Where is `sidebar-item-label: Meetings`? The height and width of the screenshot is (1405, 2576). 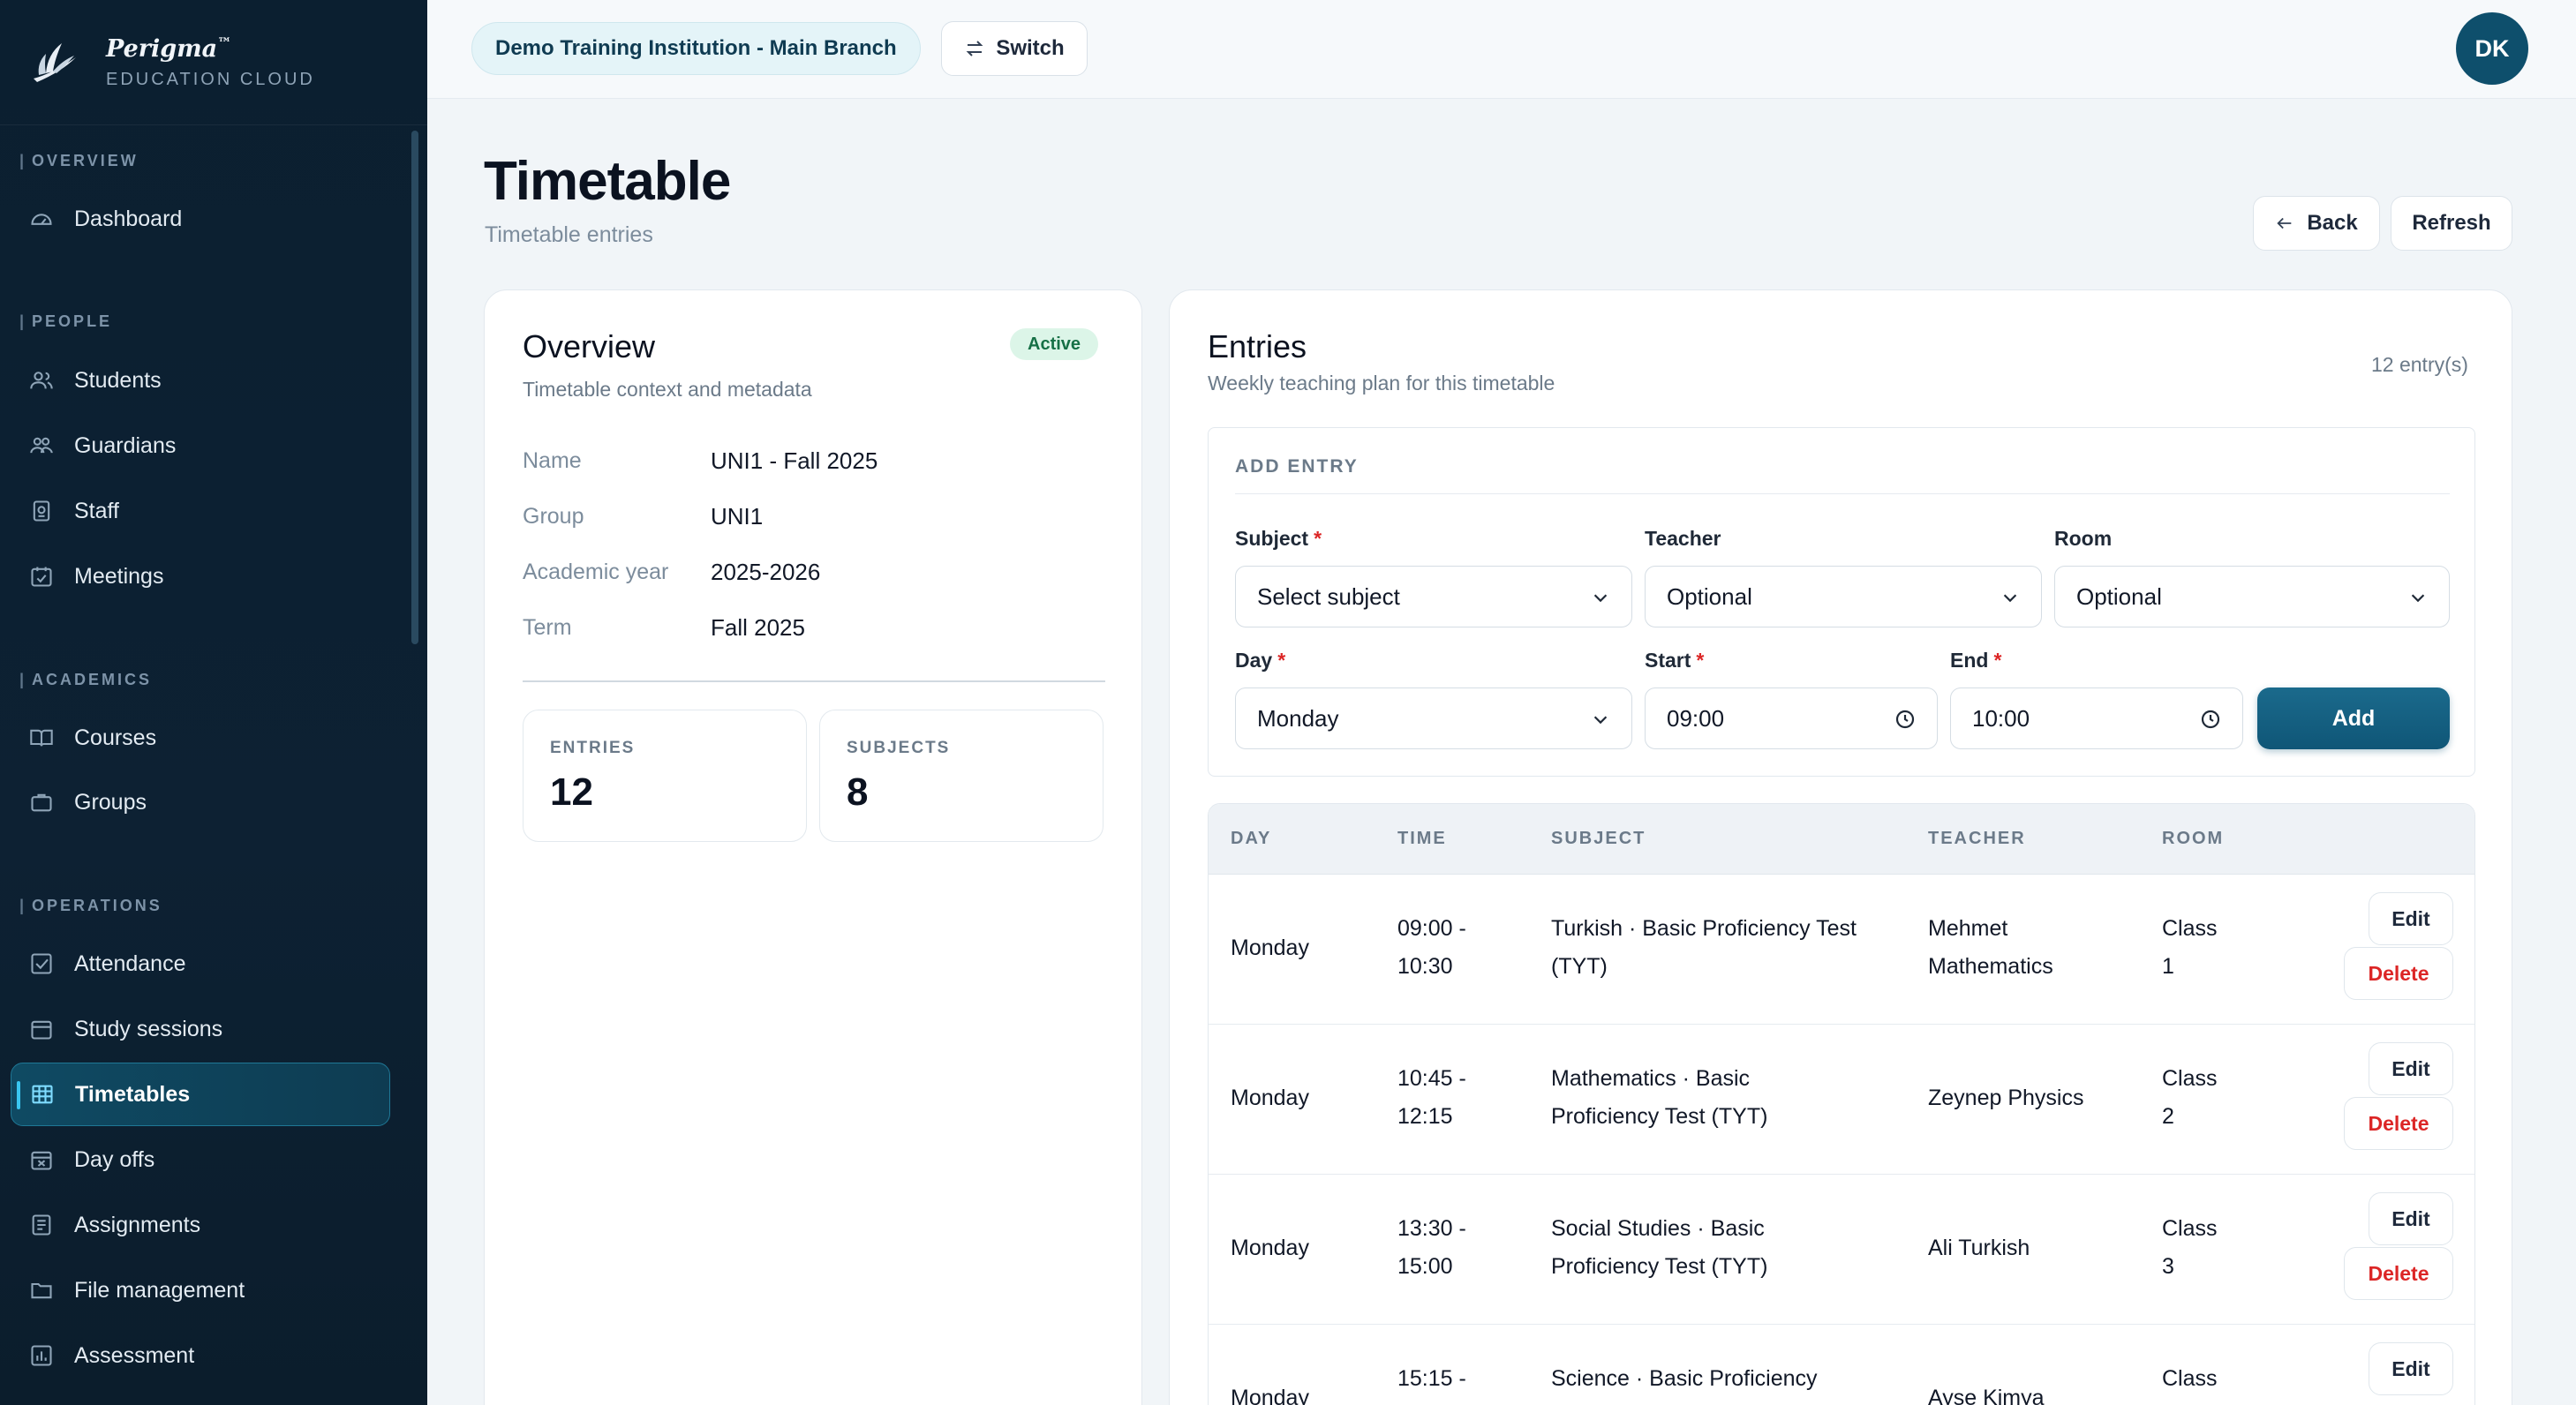 sidebar-item-label: Meetings is located at coordinates (119, 576).